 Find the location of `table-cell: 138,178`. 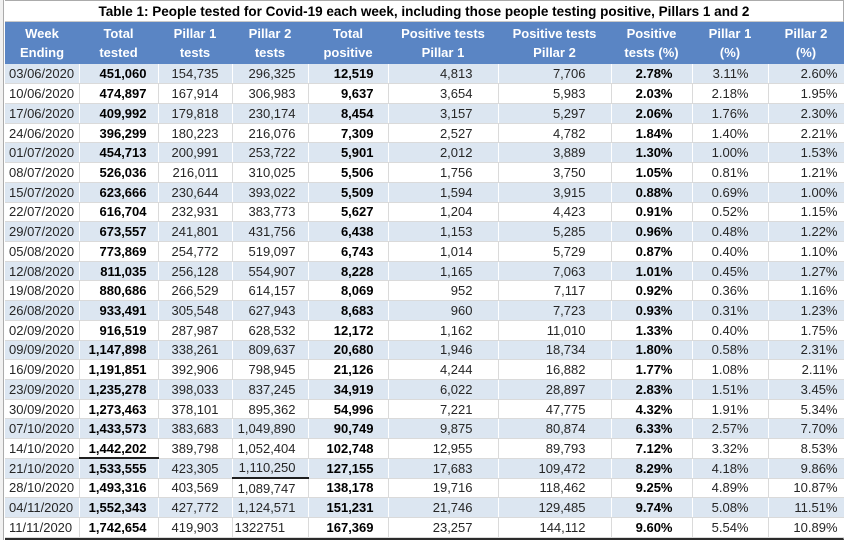

table-cell: 138,178 is located at coordinates (348, 488).